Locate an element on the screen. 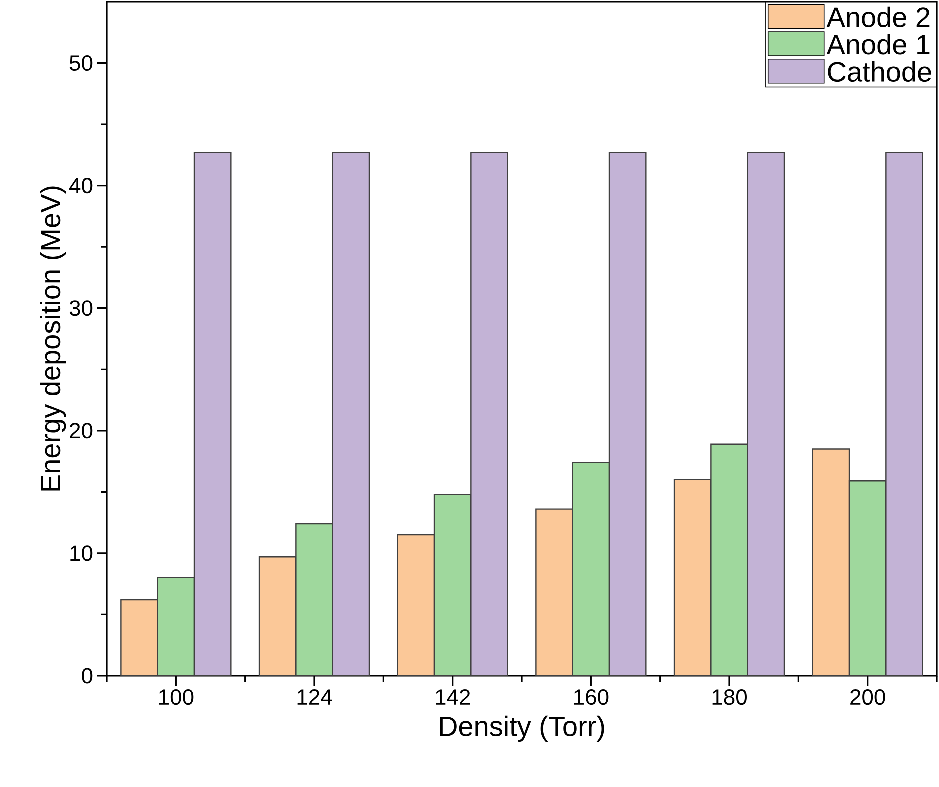 The width and height of the screenshot is (939, 787). legend-label: Anode 2 is located at coordinates (878, 17).